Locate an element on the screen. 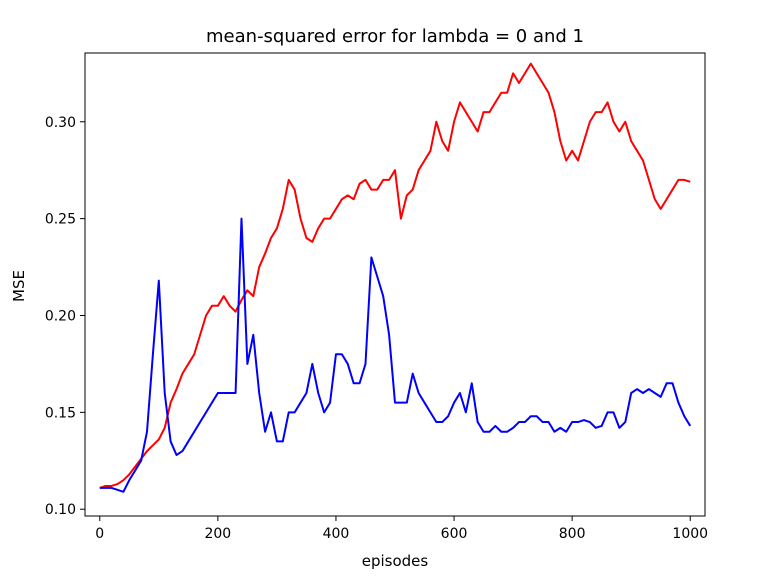 The image size is (765, 577). x-tick-label: 0 is located at coordinates (99, 534).